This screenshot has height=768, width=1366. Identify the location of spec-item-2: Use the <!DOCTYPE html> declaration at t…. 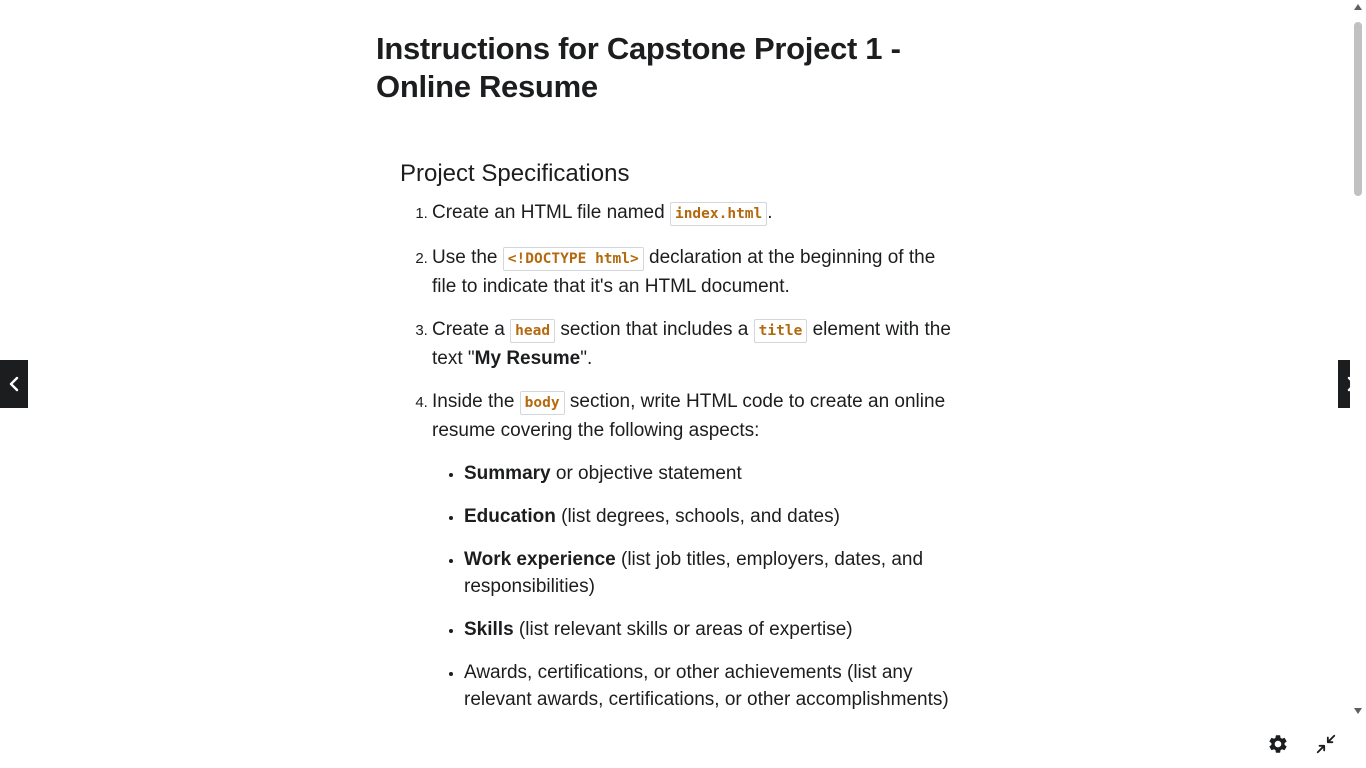
(696, 272).